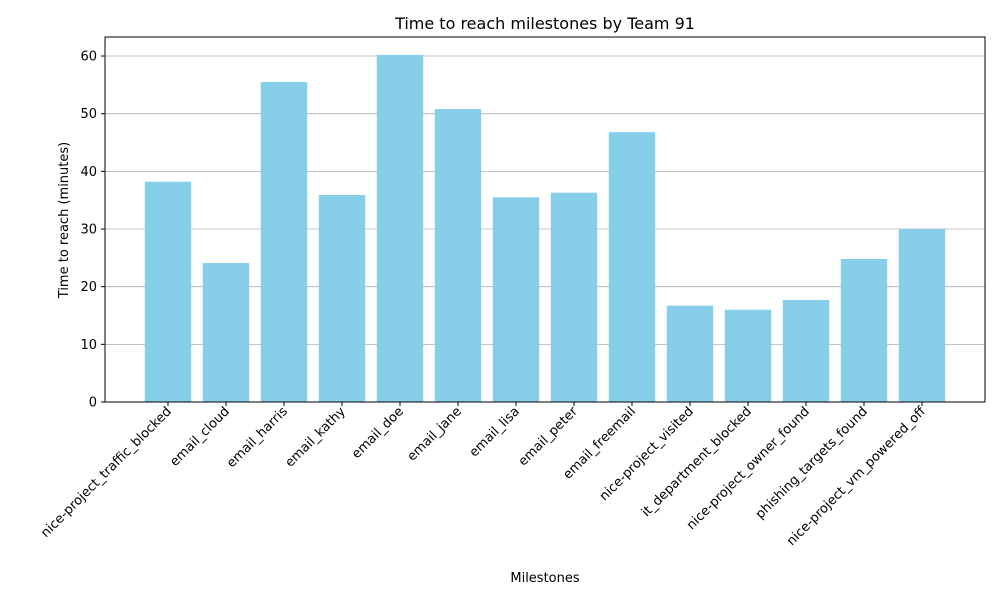 Image resolution: width=1000 pixels, height=600 pixels. I want to click on x-tick-label: email_kathy, so click(316, 437).